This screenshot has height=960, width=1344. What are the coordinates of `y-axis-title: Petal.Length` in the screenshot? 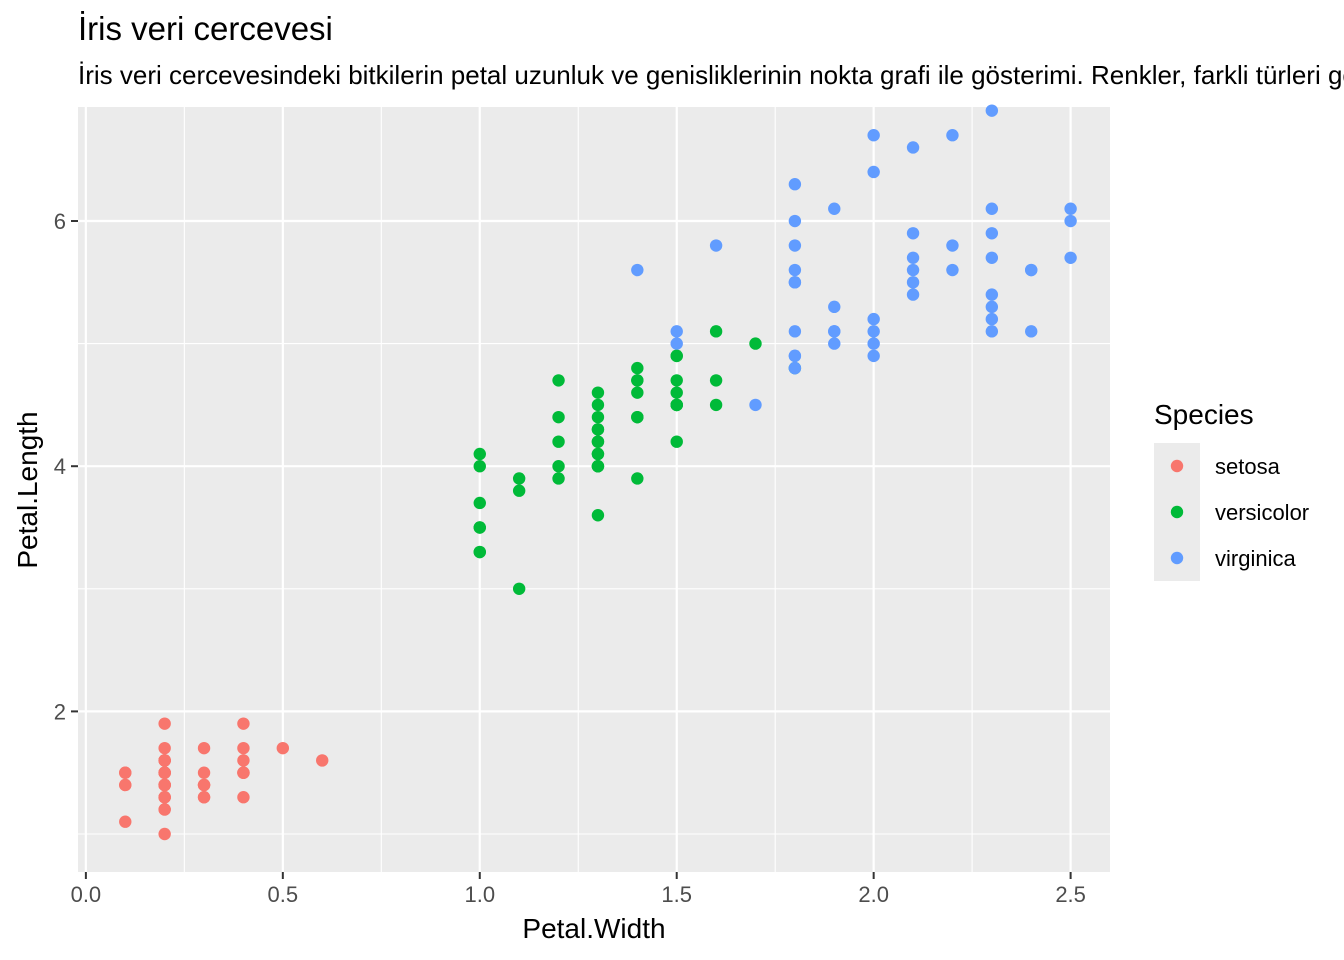 It's located at (27, 489).